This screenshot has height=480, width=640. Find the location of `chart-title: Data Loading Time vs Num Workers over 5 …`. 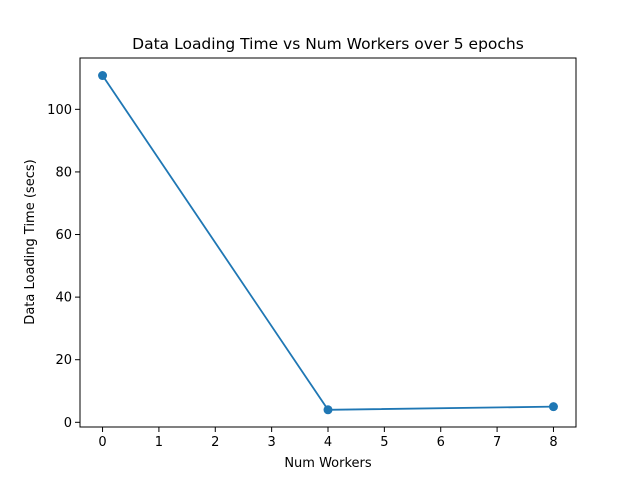

chart-title: Data Loading Time vs Num Workers over 5 … is located at coordinates (328, 44).